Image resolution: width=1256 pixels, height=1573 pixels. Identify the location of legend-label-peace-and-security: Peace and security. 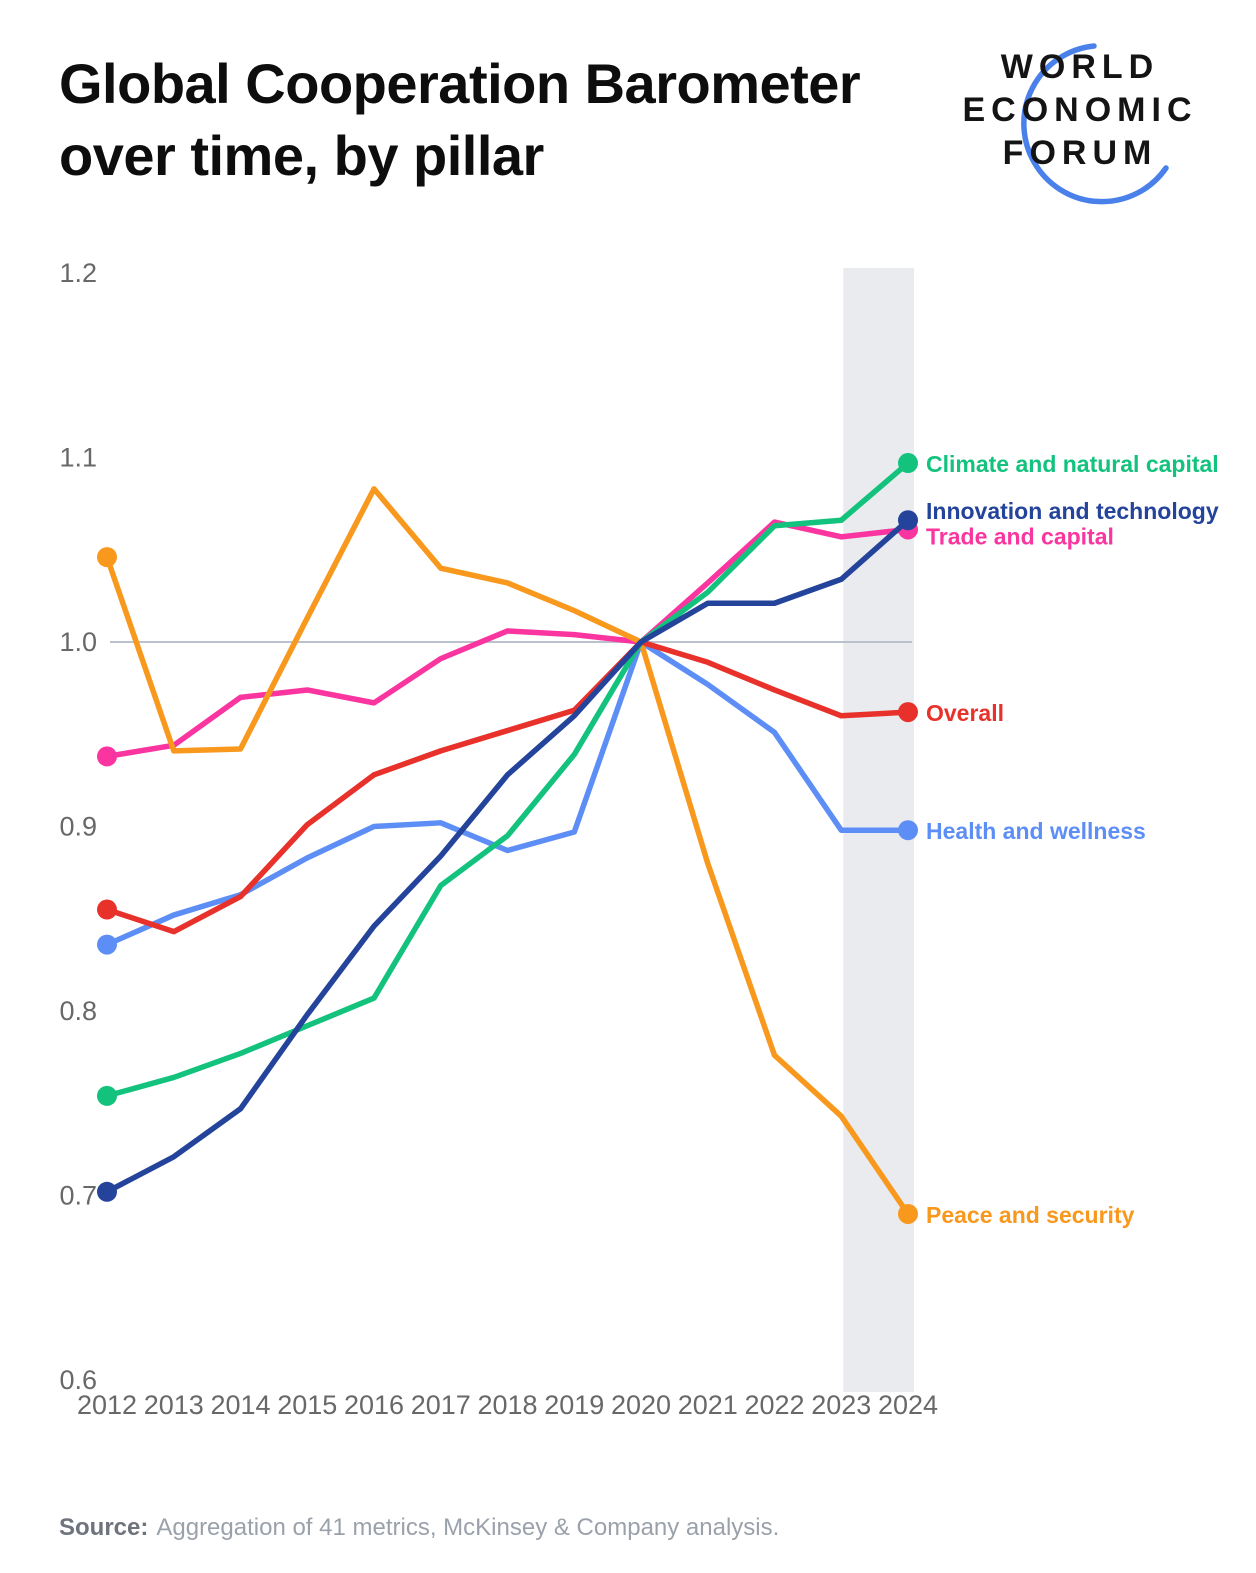
(1030, 1215).